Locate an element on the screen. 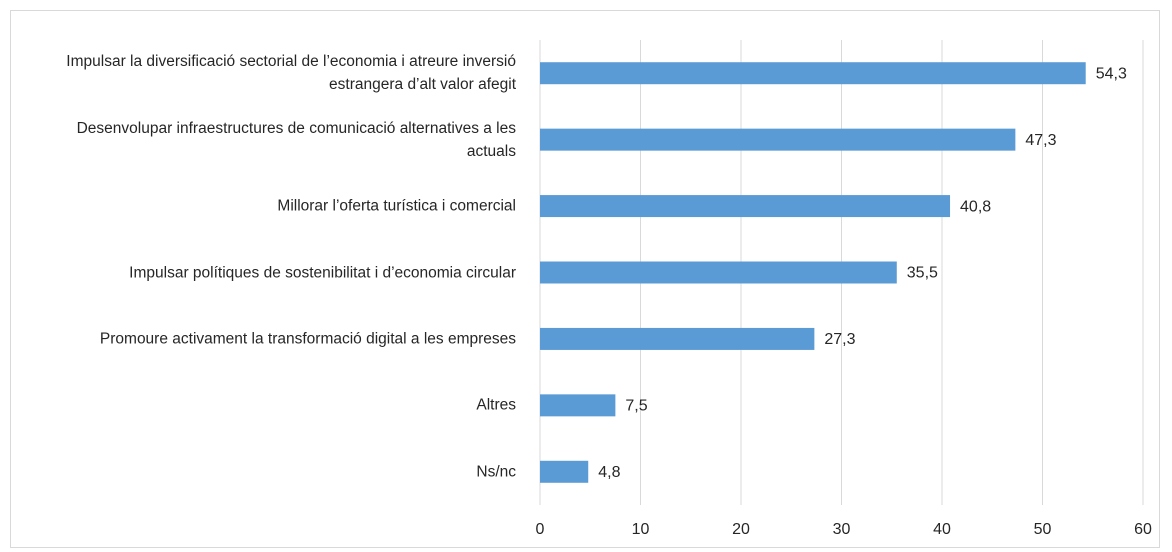 Image resolution: width=1172 pixels, height=552 pixels. x-tick-label: 60 is located at coordinates (1143, 529).